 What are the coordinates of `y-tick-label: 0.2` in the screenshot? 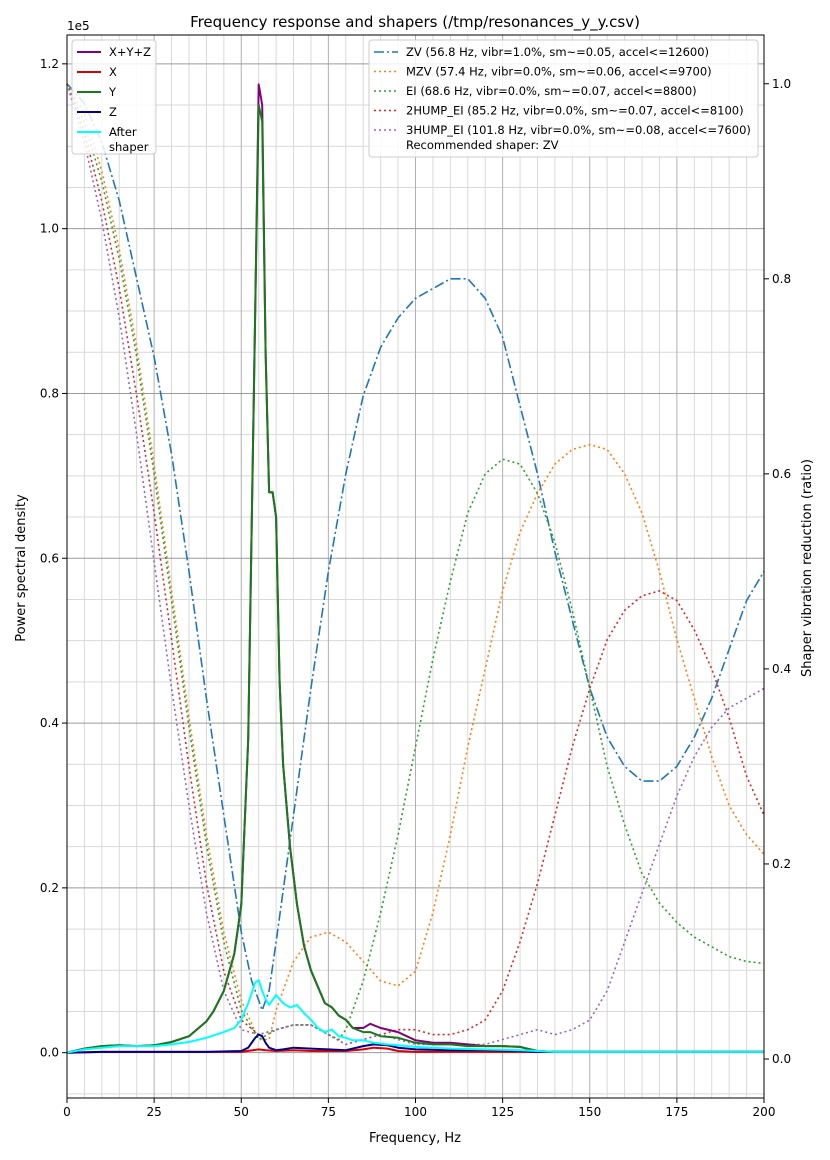 It's located at (49, 888).